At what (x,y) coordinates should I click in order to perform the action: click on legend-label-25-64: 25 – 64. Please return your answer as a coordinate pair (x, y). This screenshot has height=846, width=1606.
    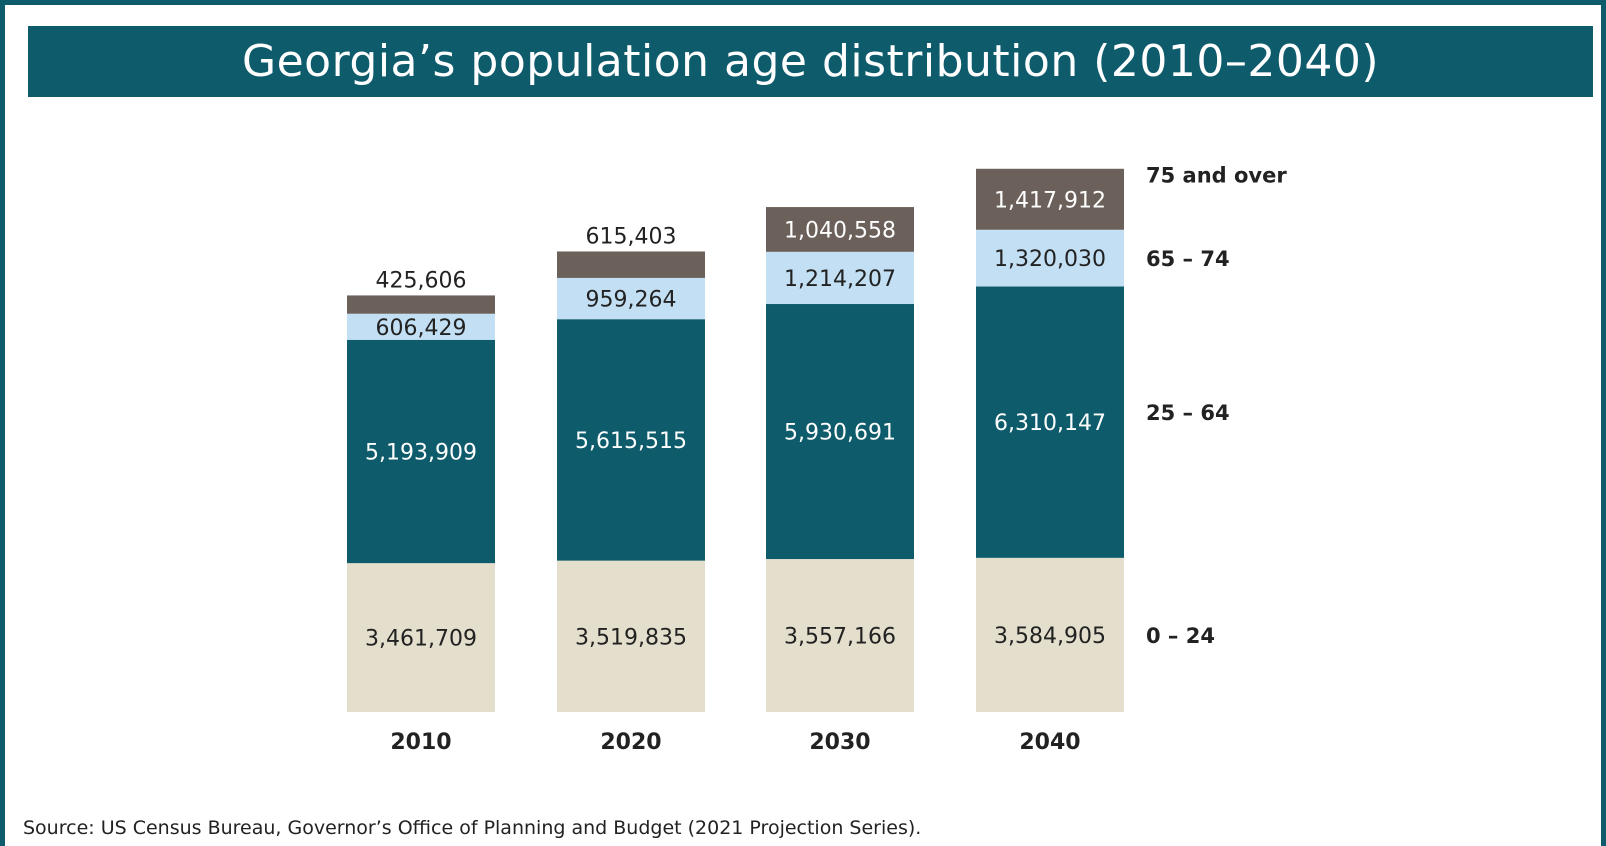
    Looking at the image, I should click on (1188, 413).